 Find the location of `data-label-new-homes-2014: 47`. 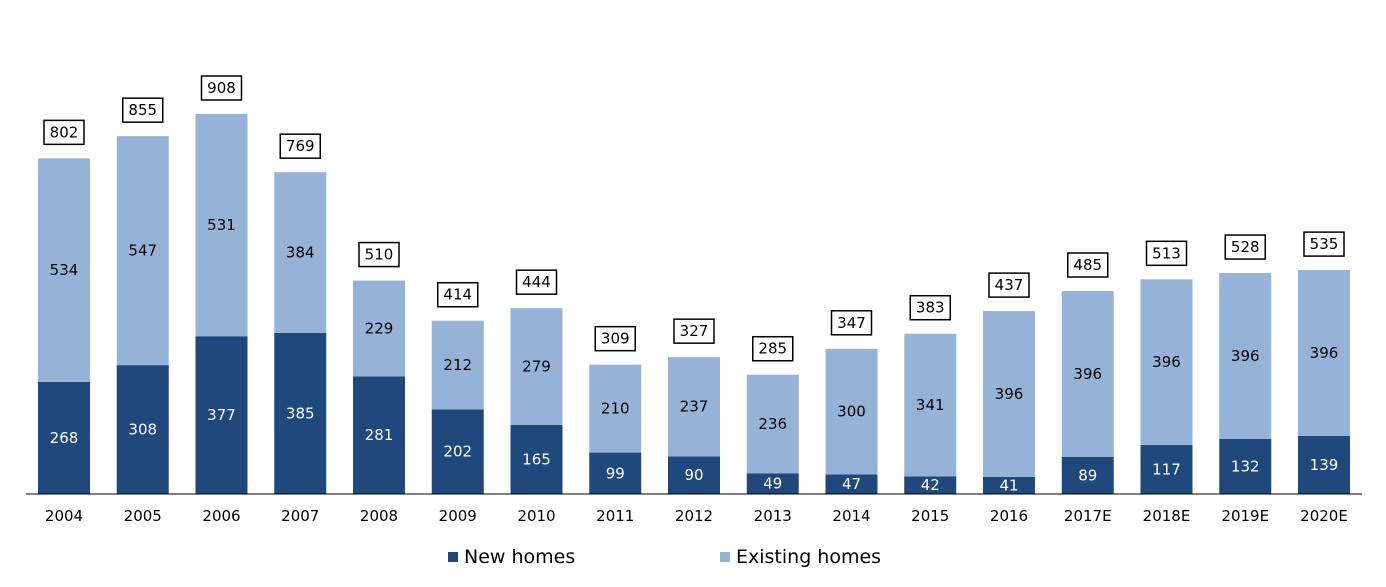

data-label-new-homes-2014: 47 is located at coordinates (851, 484).